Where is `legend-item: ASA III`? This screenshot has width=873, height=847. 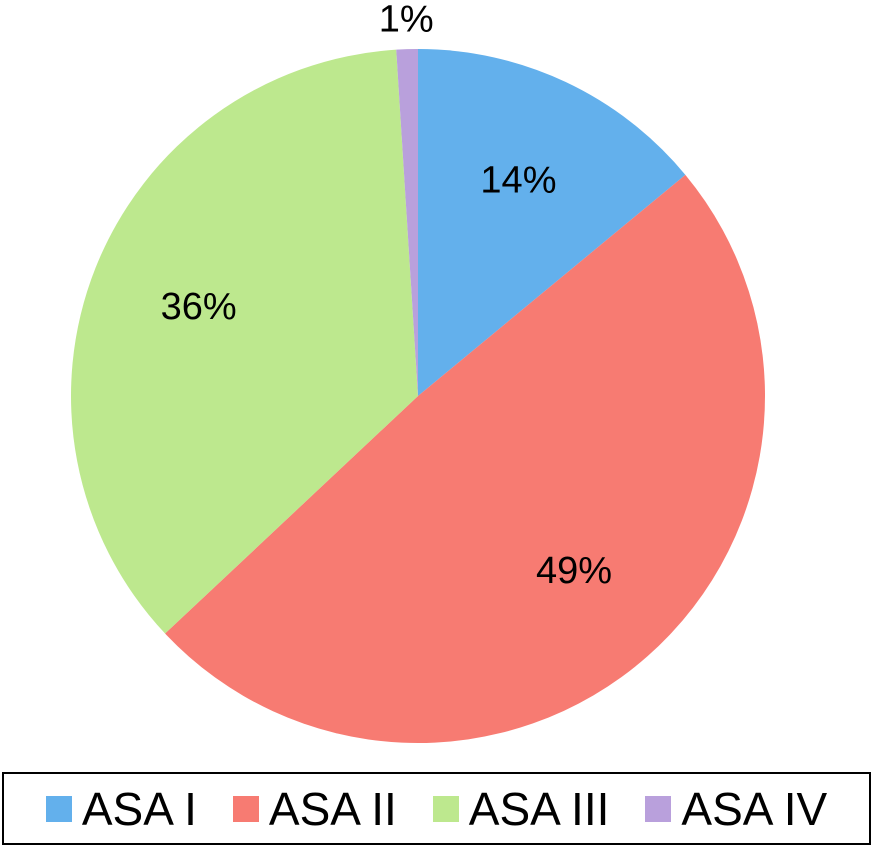
legend-item: ASA III is located at coordinates (521, 809).